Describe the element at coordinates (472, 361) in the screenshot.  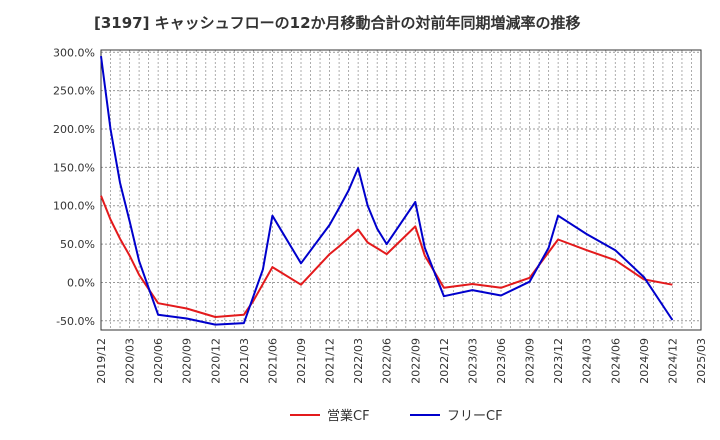
I see `x-tick-label: 2023/03` at that location.